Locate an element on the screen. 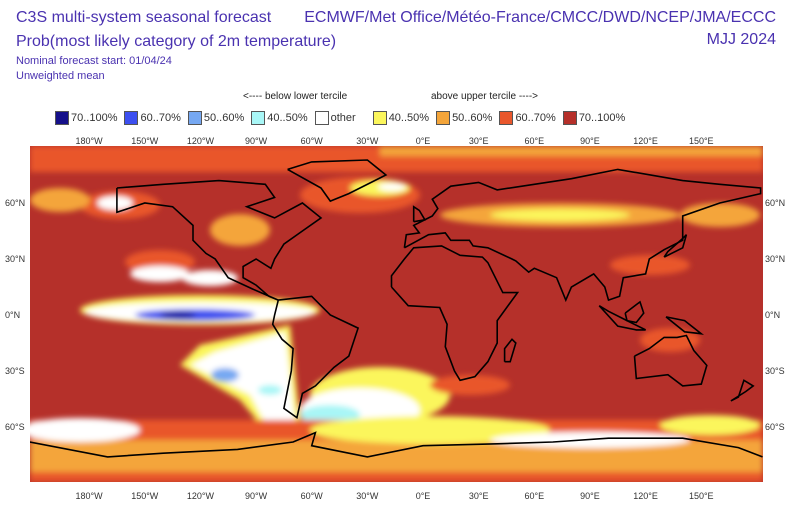 The height and width of the screenshot is (515, 800). above-tercile-label: above upper tercile ----> is located at coordinates (484, 96).